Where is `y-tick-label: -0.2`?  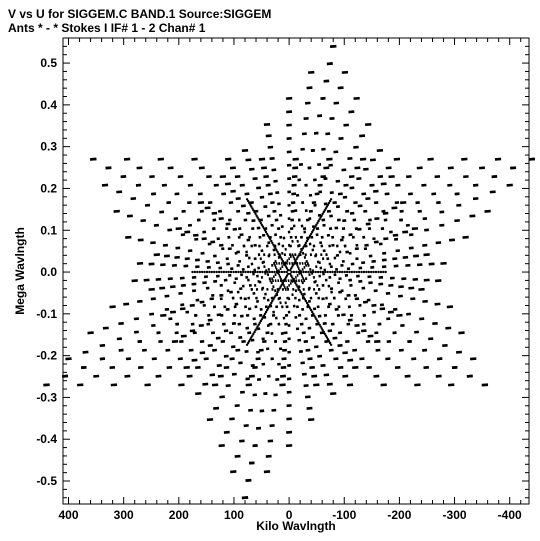
y-tick-label: -0.2 is located at coordinates (46, 356).